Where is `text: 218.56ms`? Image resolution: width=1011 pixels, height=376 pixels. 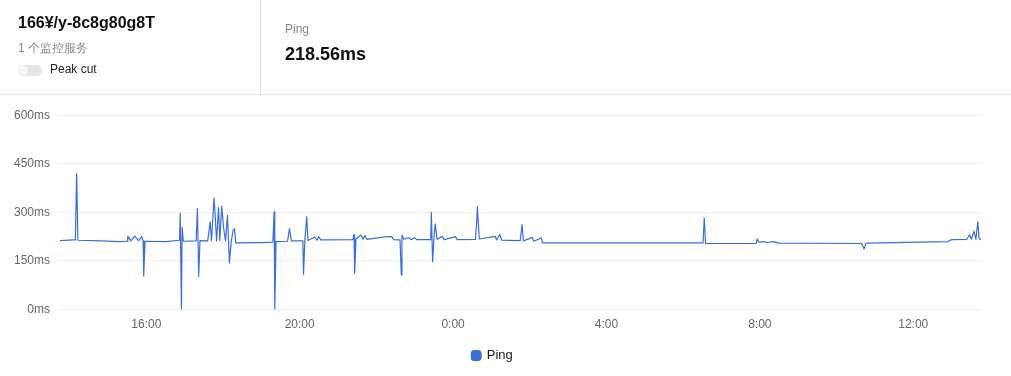 text: 218.56ms is located at coordinates (326, 54).